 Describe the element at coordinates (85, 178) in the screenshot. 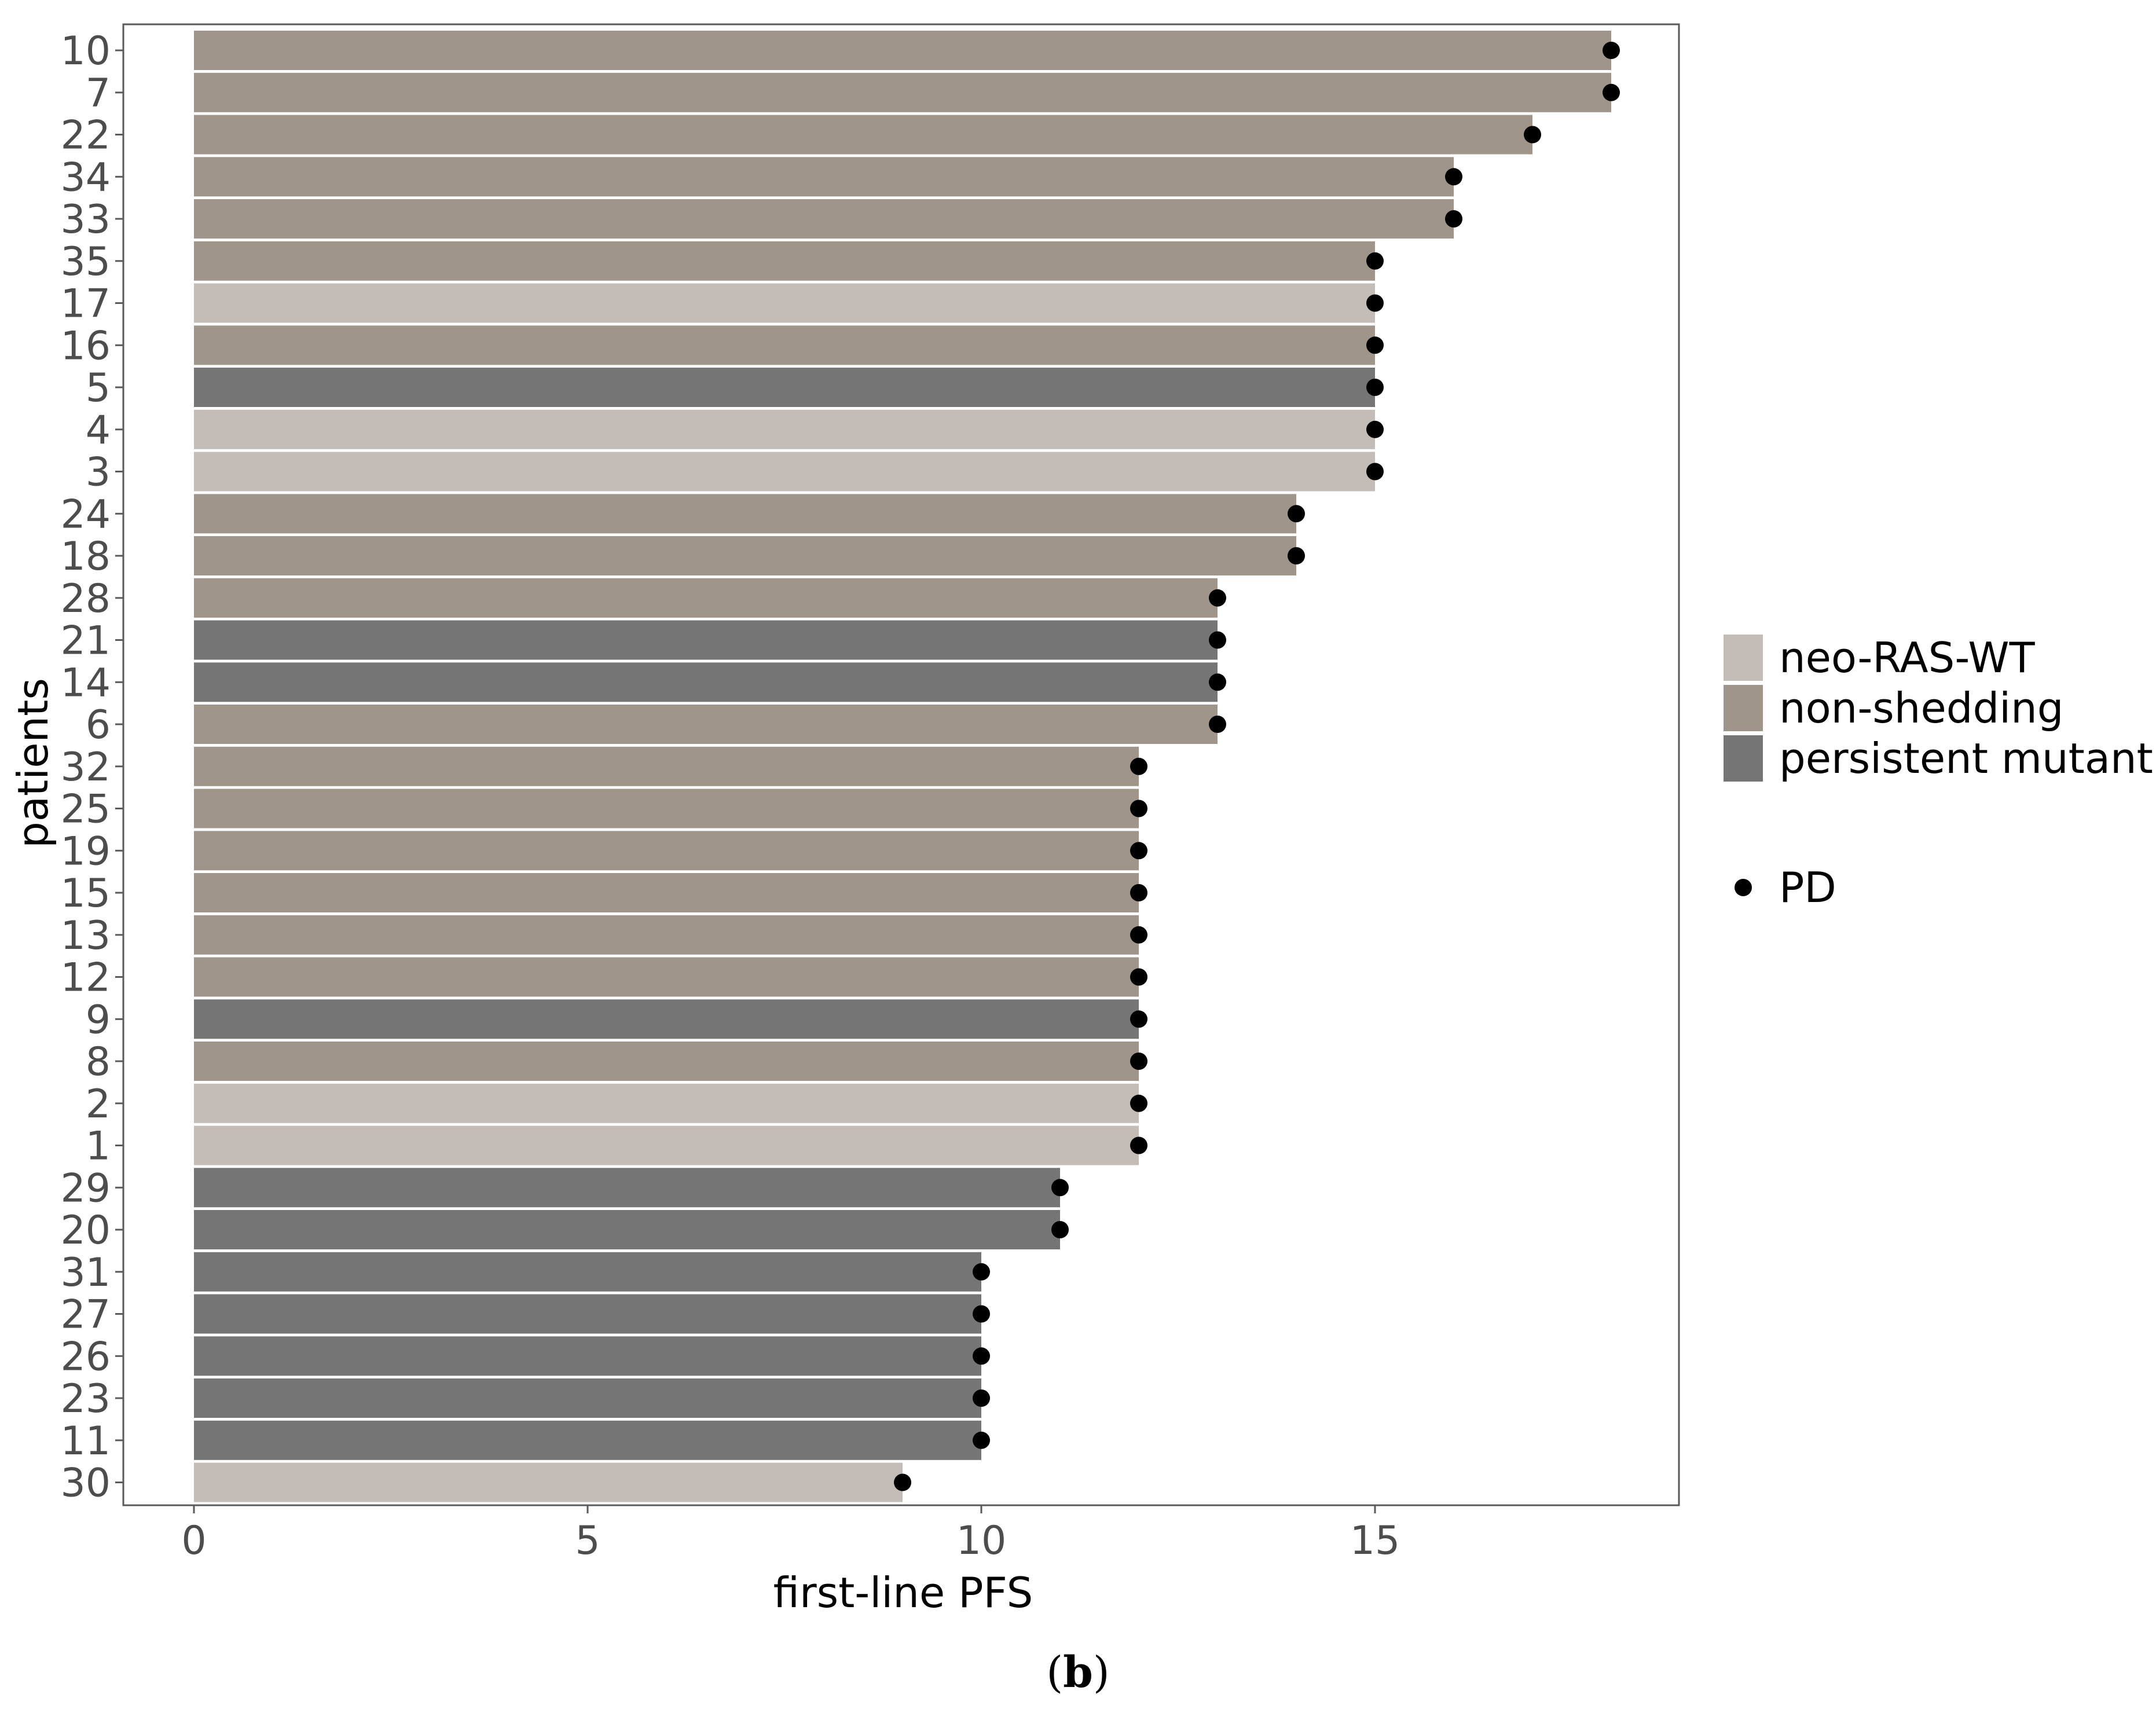

I see `y-tick-label: 34` at that location.